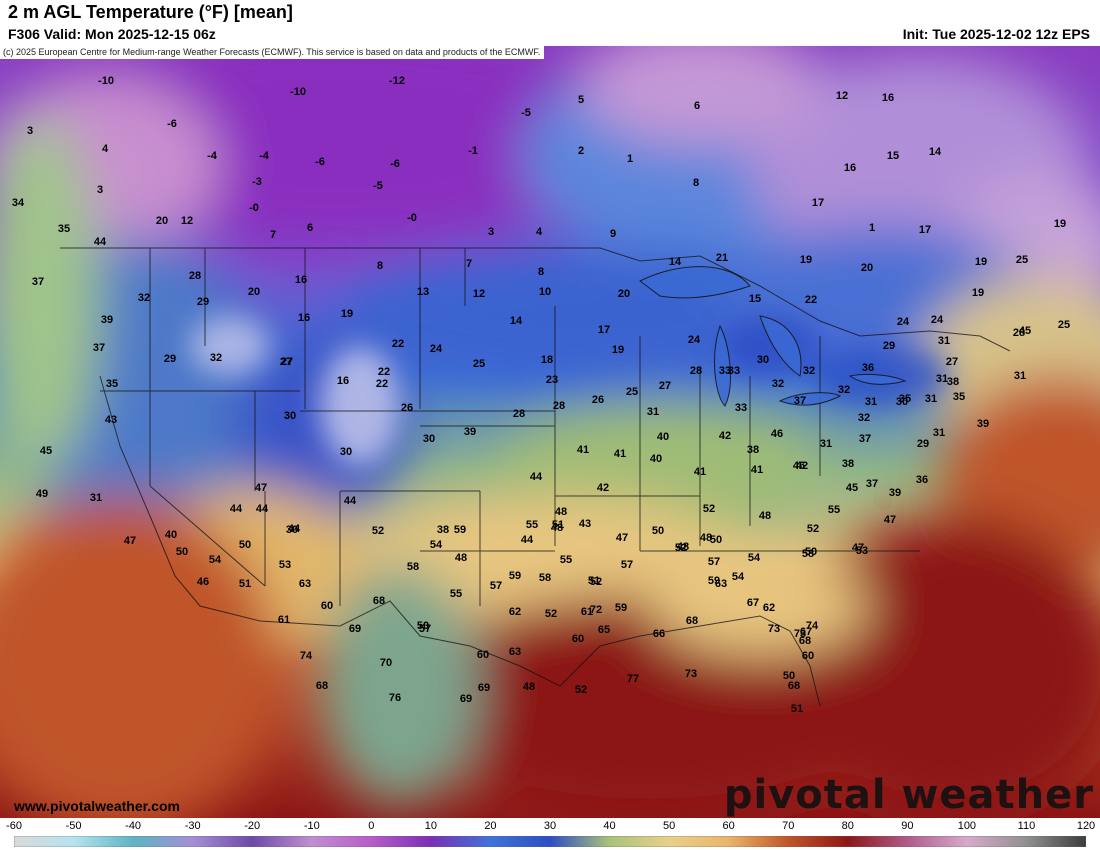  I want to click on temperature-label: 23, so click(552, 380).